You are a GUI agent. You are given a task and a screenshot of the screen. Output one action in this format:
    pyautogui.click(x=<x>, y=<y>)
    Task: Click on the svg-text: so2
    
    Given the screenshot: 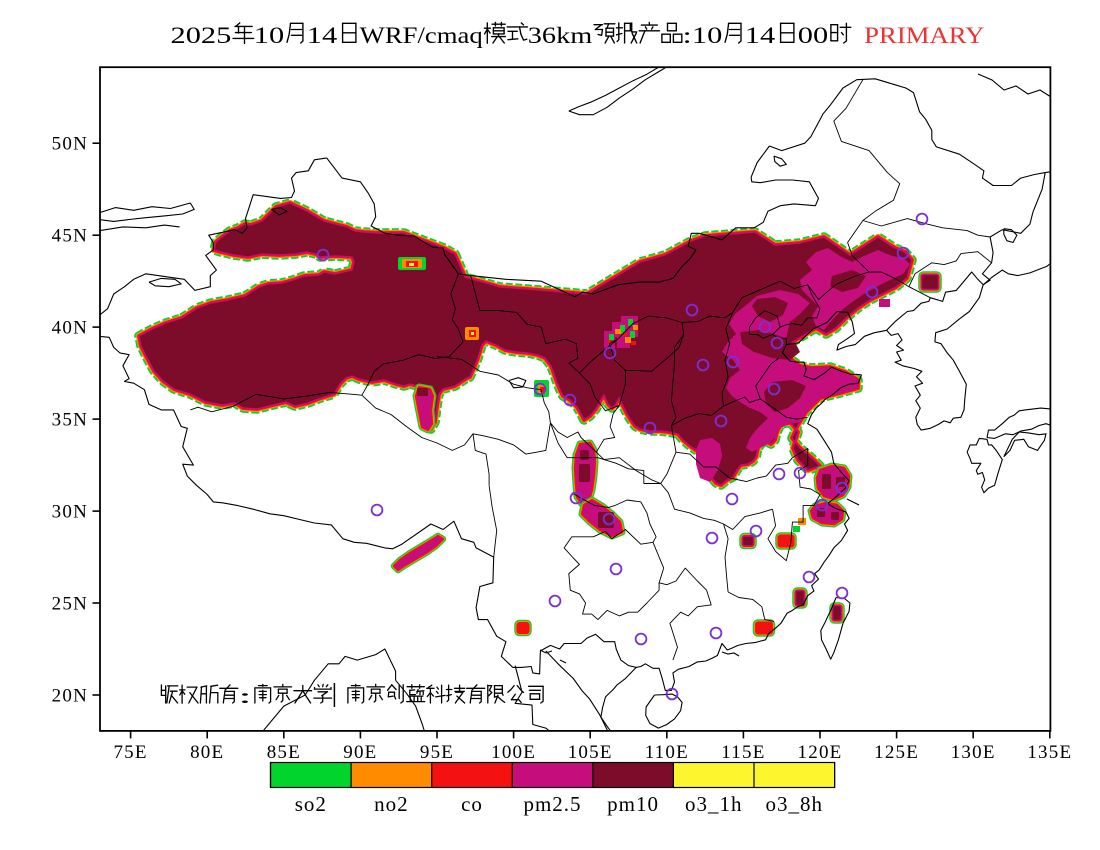 What is the action you would take?
    pyautogui.click(x=311, y=804)
    